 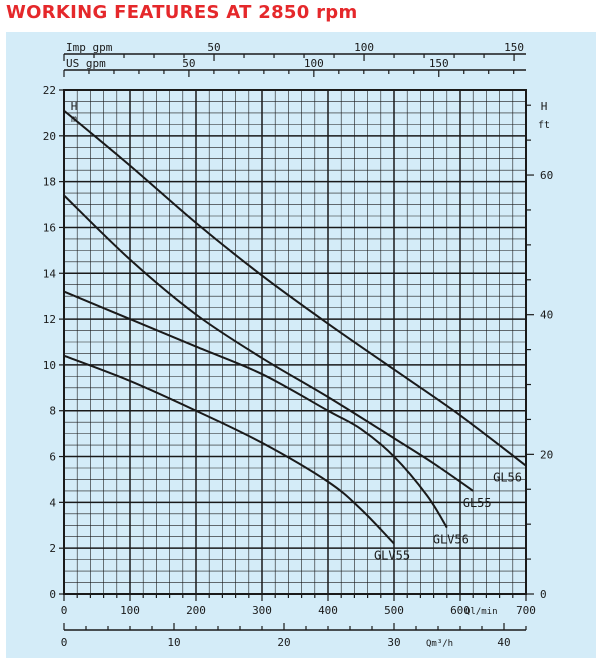 I want to click on y-axis-label-h: H, so click(x=74, y=106).